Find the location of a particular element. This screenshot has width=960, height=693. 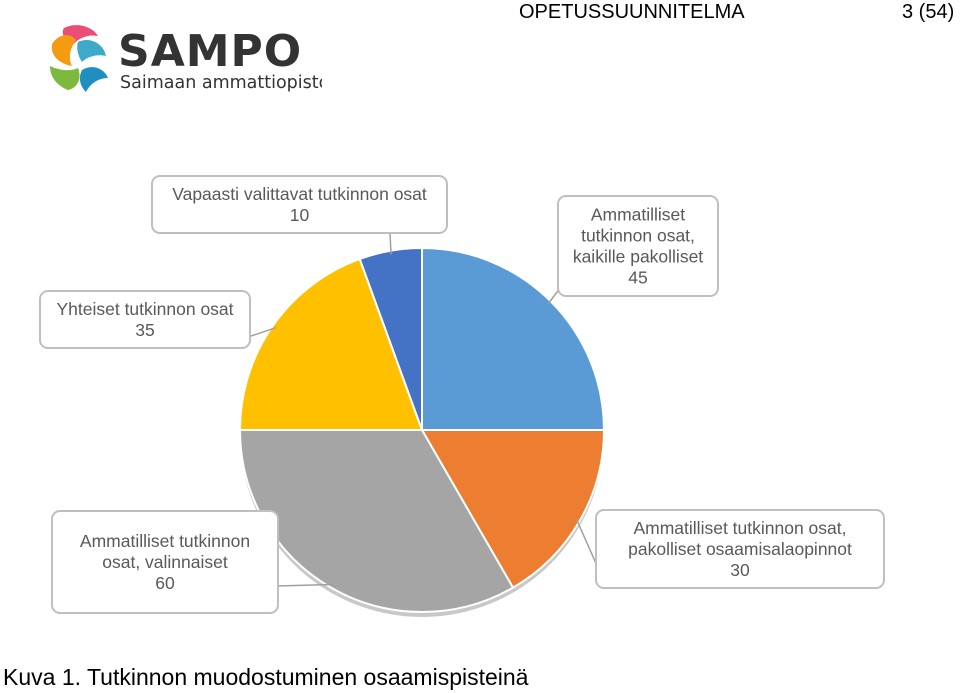

callout-label: osat, valinnaiset is located at coordinates (165, 562).